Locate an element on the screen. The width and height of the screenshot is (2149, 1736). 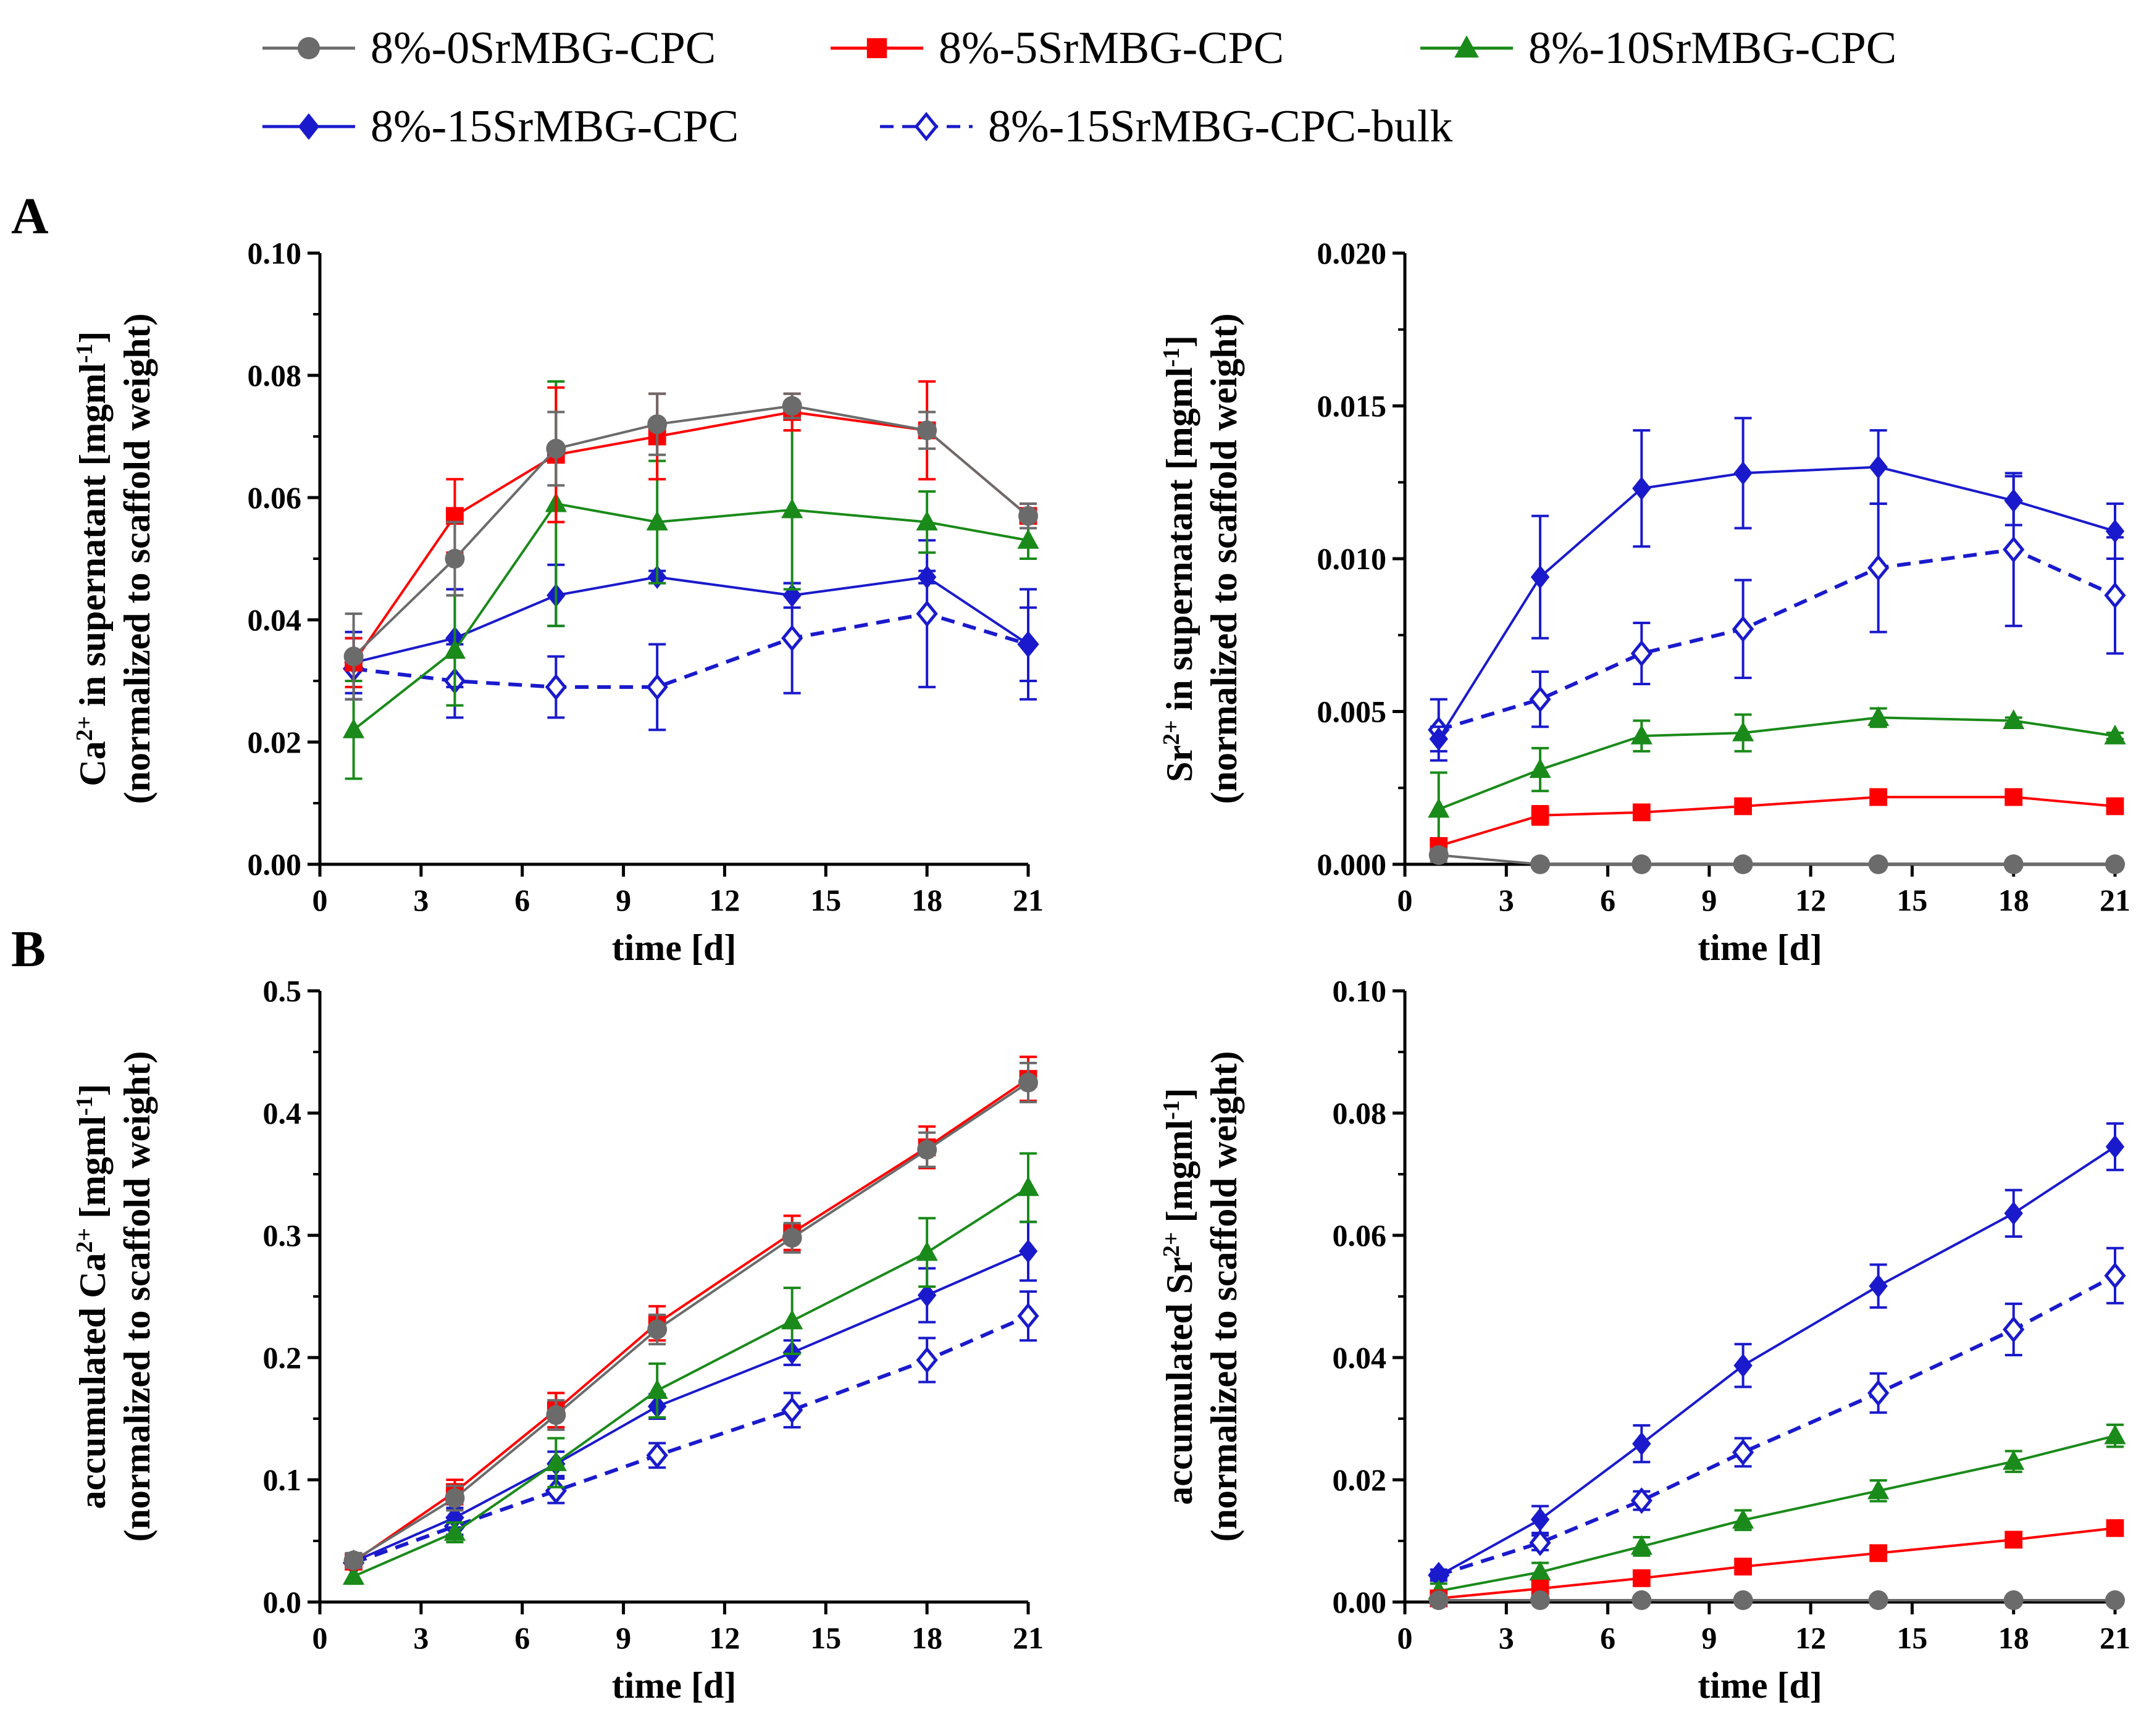
legend-item: 8%-0SrMBG-CPC is located at coordinates (489, 48).